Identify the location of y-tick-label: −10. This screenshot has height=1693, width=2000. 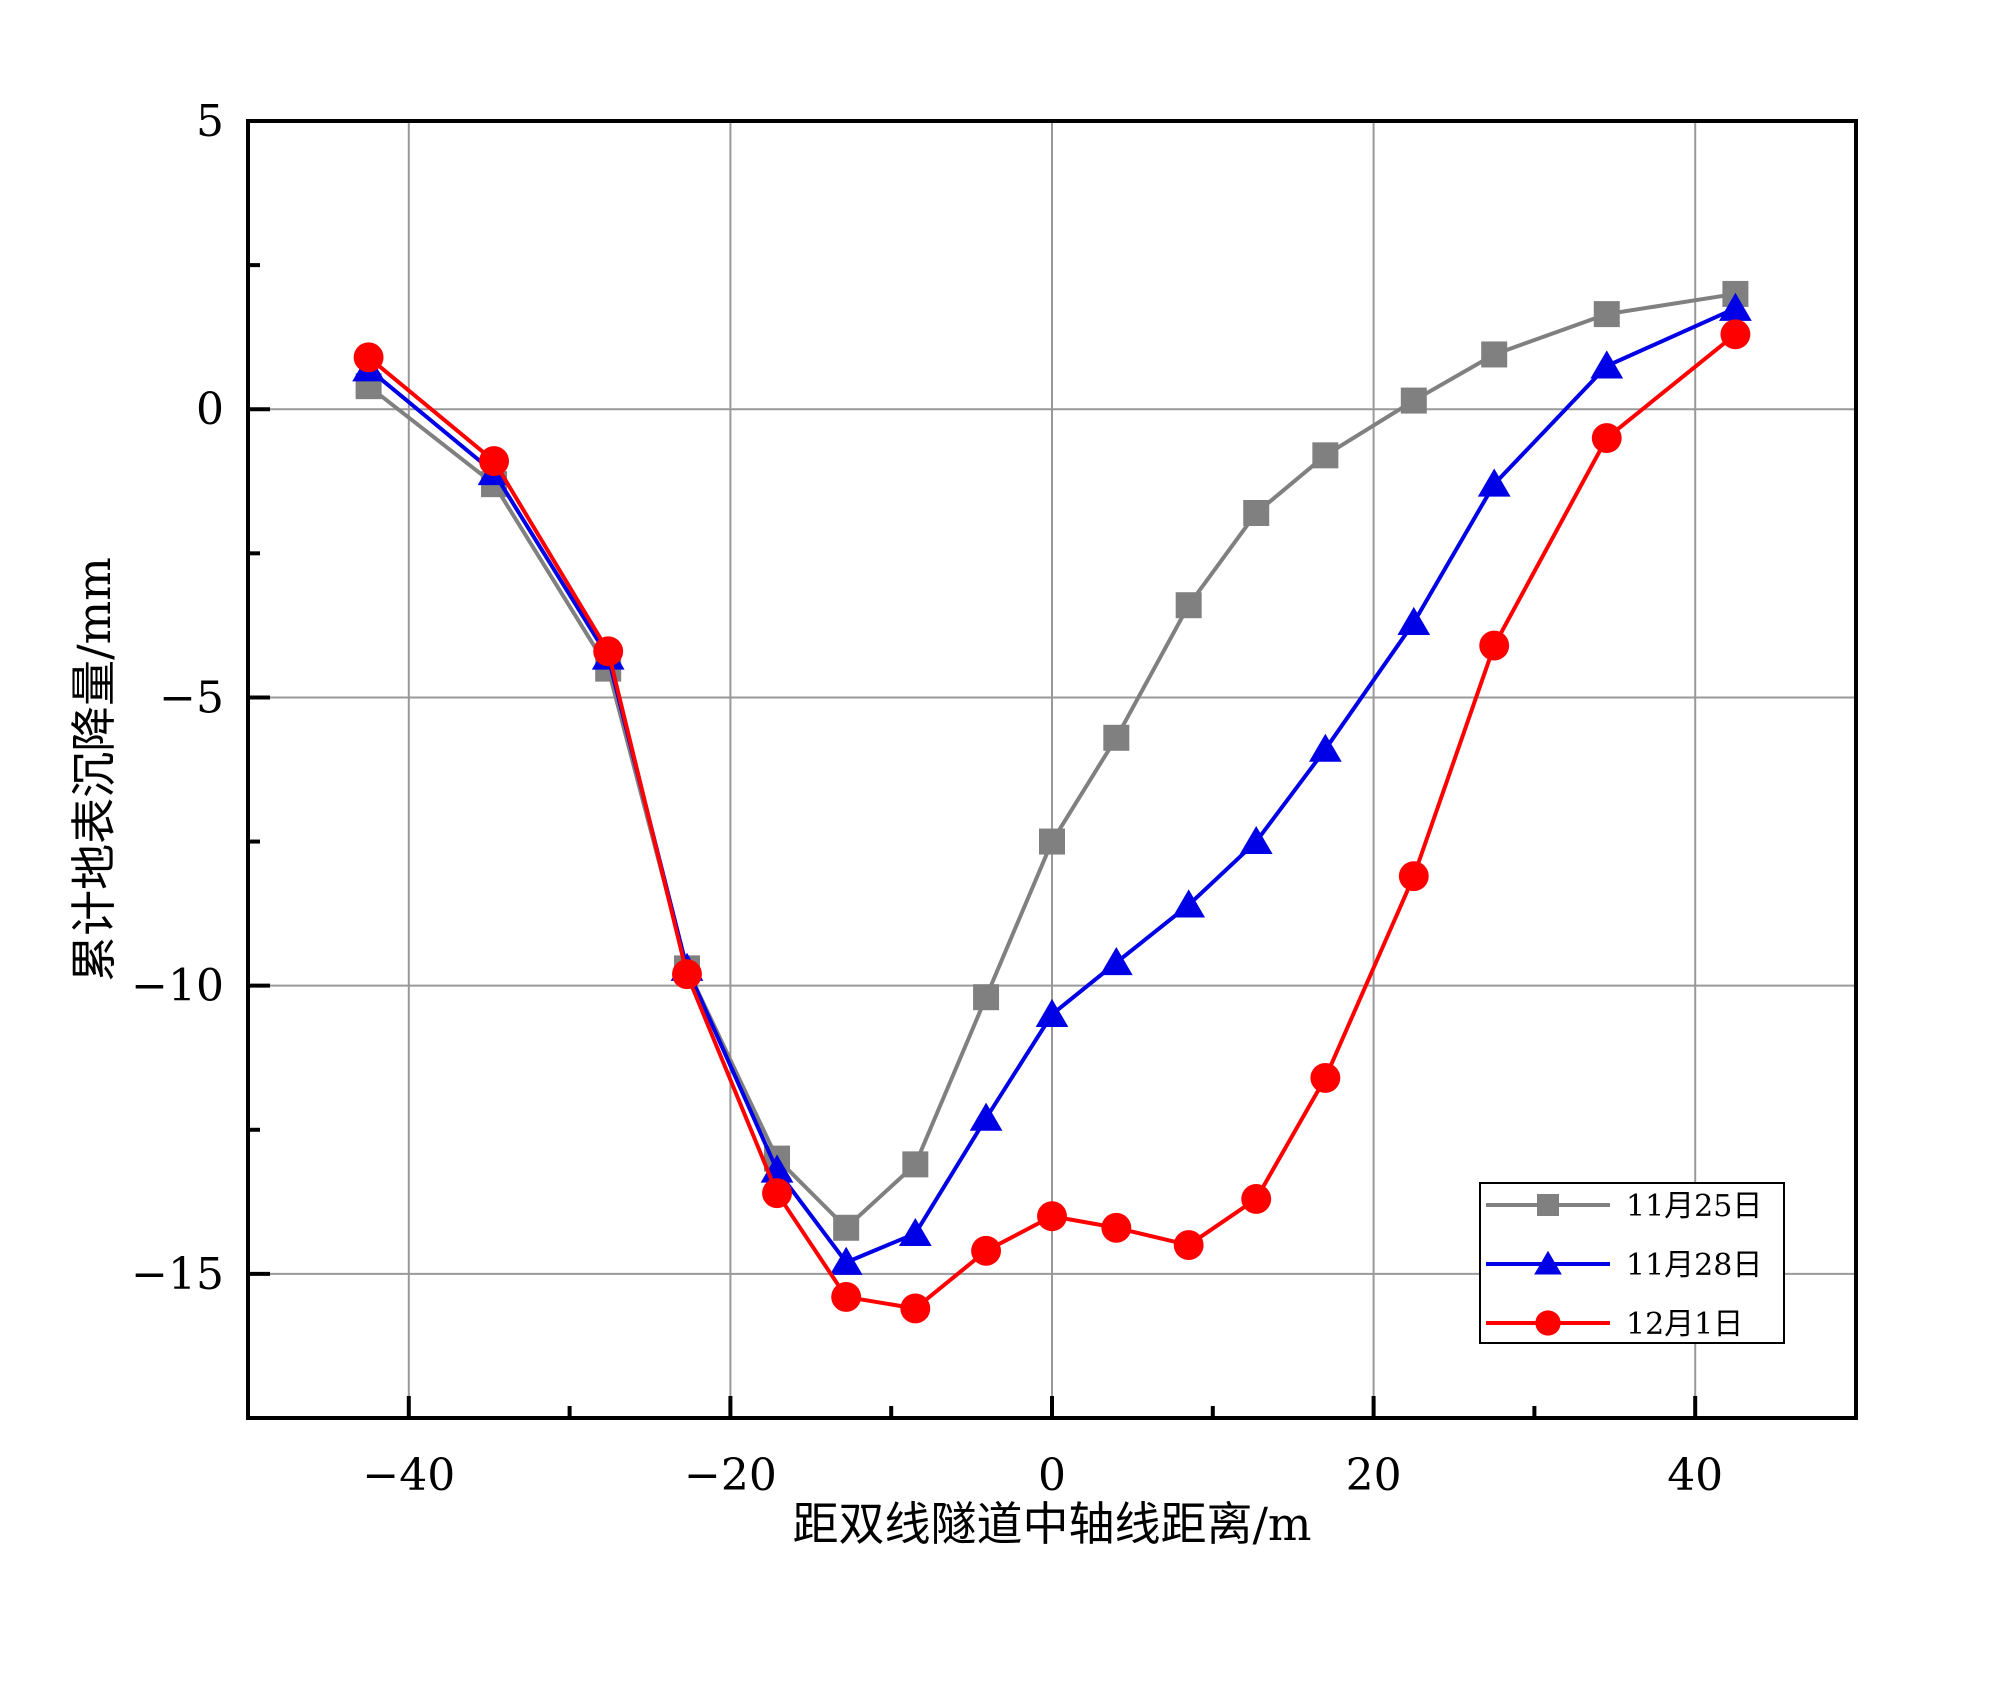
(177, 986).